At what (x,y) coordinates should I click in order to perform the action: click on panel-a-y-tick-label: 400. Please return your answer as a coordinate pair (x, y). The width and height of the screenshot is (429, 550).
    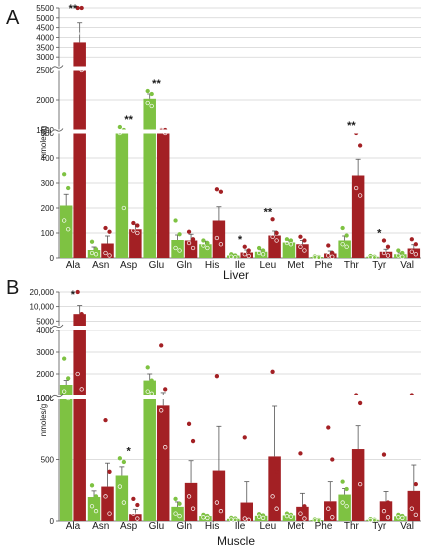
    Looking at the image, I should click on (48, 158).